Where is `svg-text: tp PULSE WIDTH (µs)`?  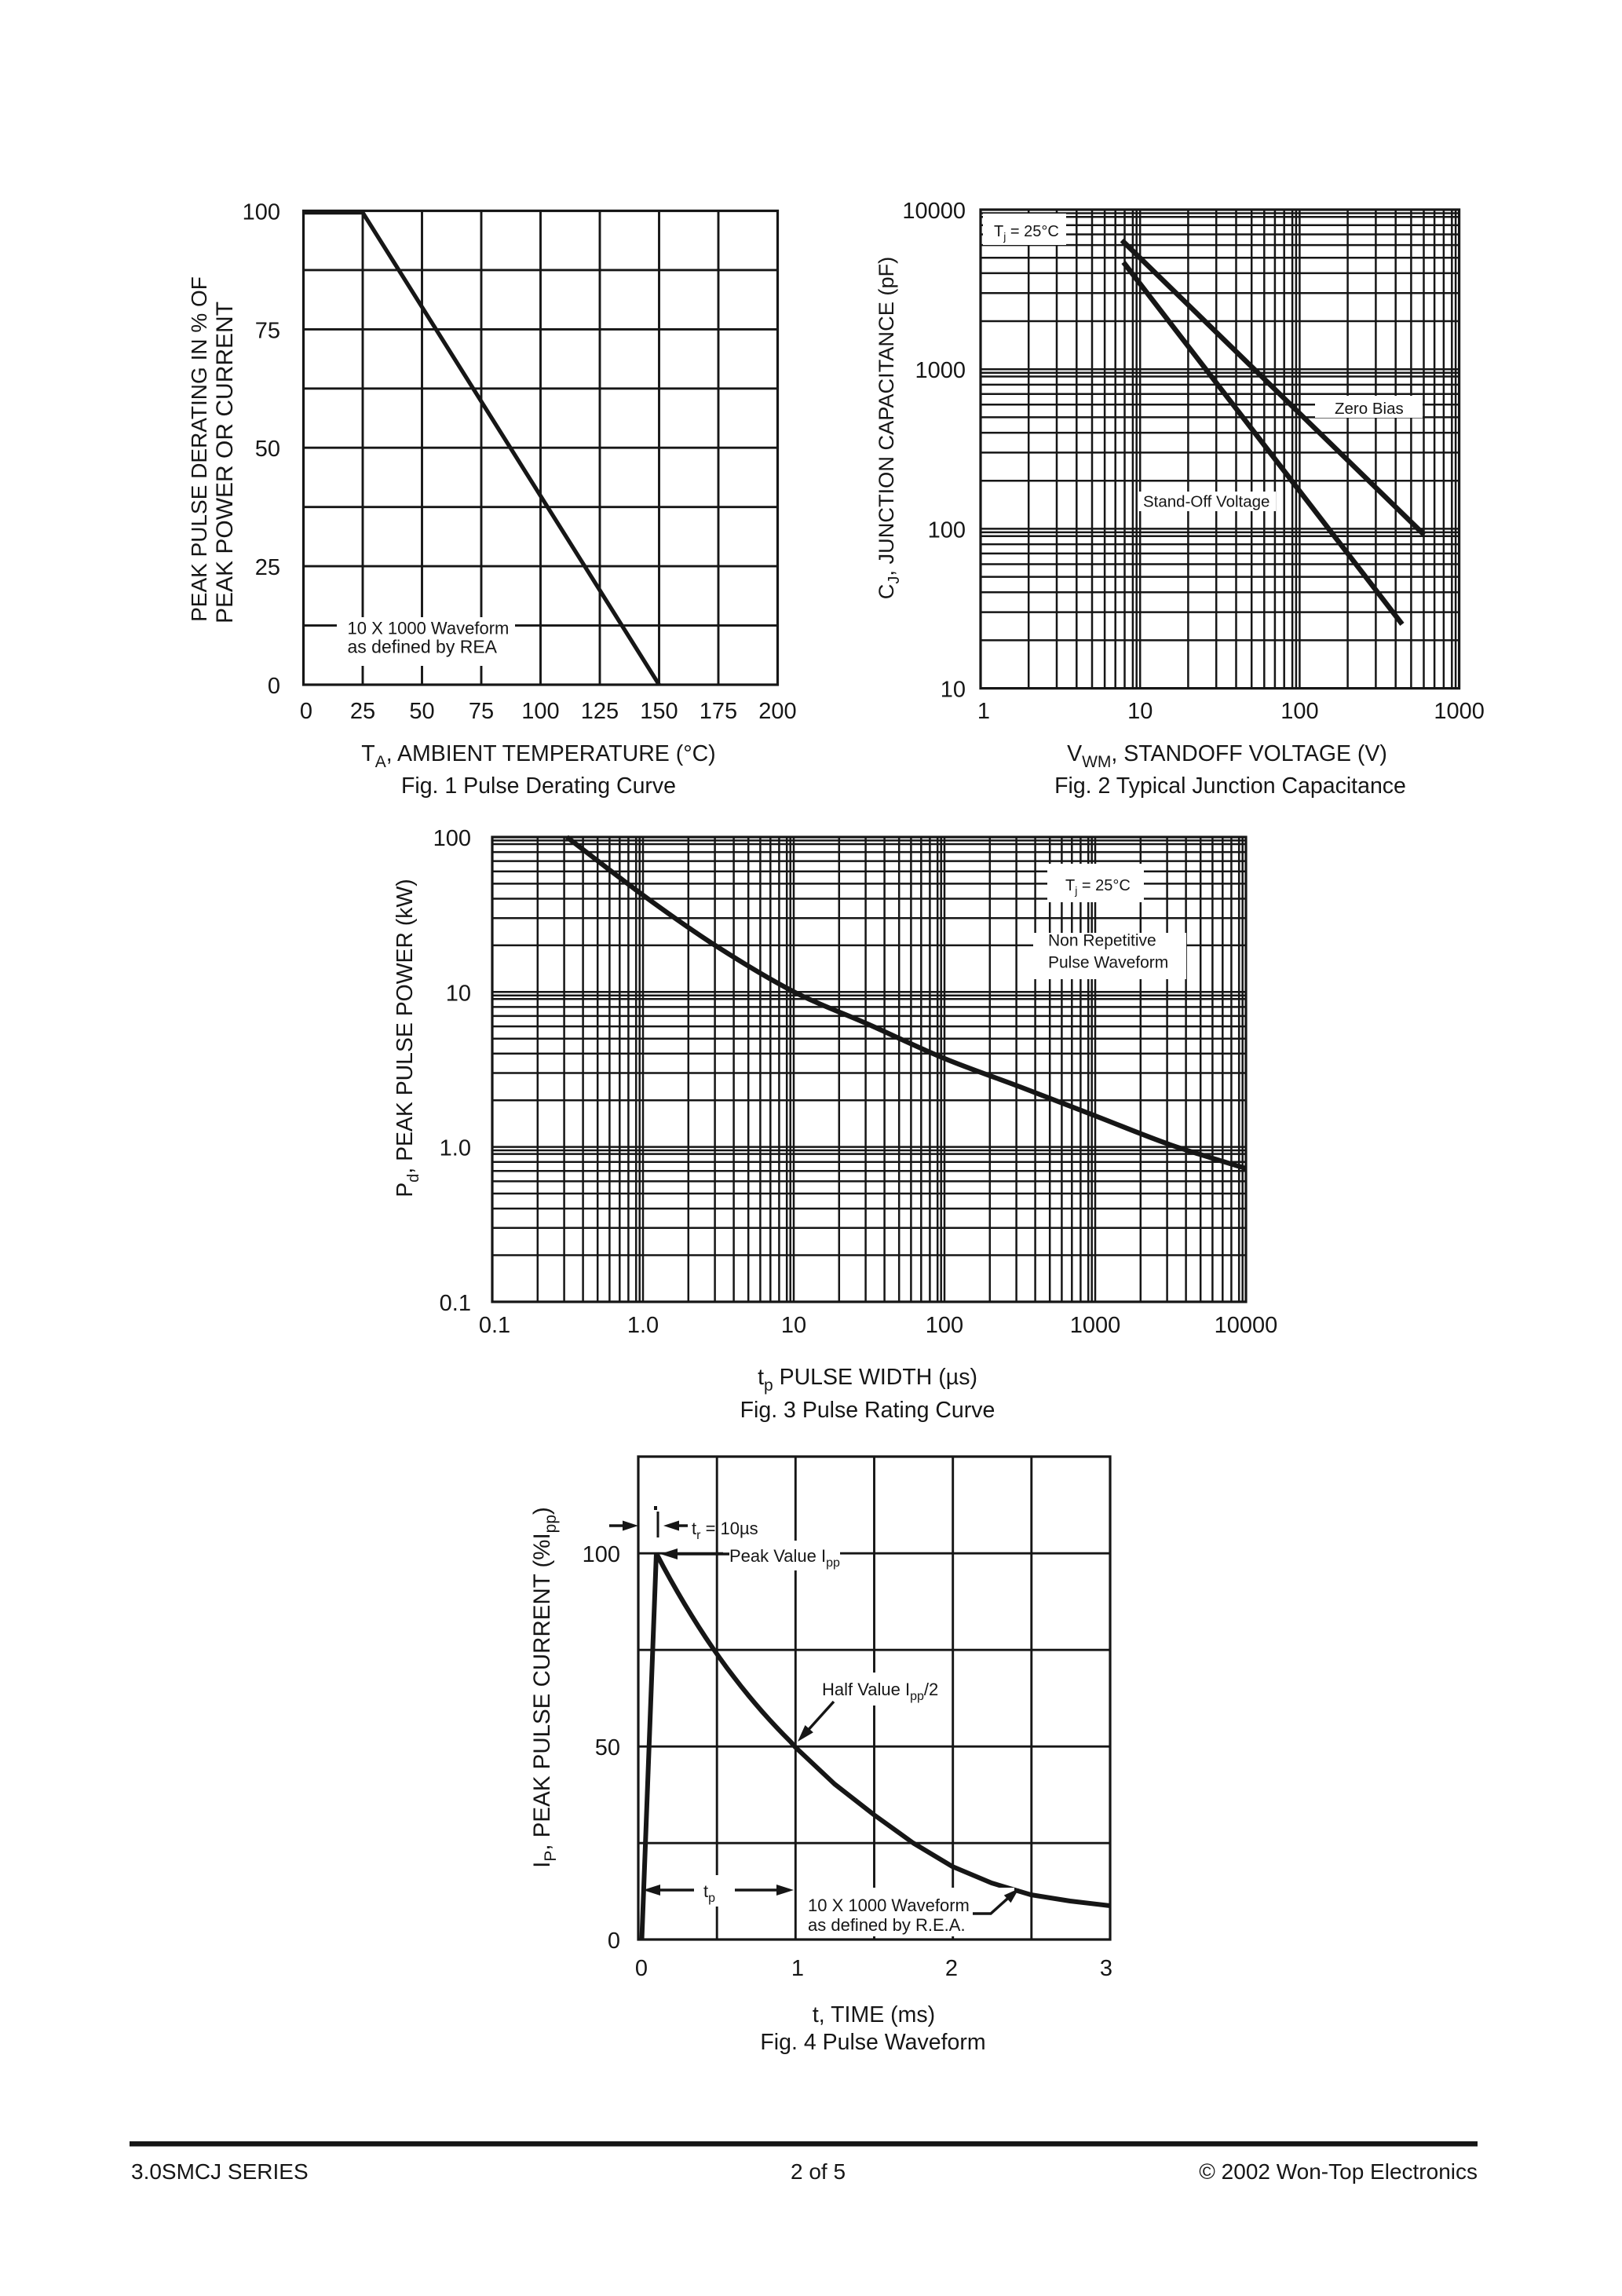 svg-text: tp PULSE WIDTH (µs) is located at coordinates (867, 1380).